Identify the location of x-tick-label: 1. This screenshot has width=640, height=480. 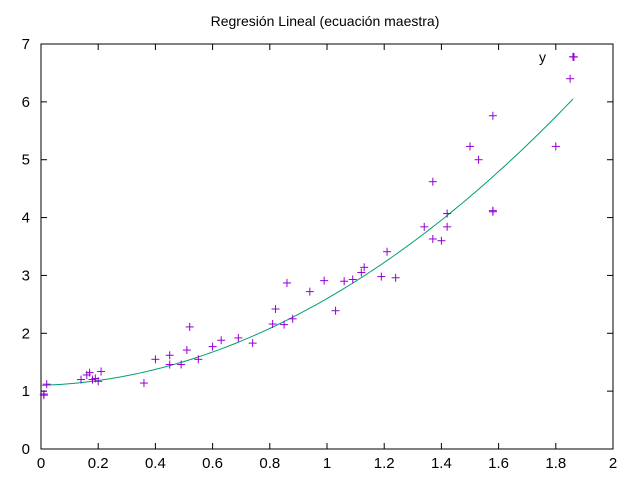
(327, 463).